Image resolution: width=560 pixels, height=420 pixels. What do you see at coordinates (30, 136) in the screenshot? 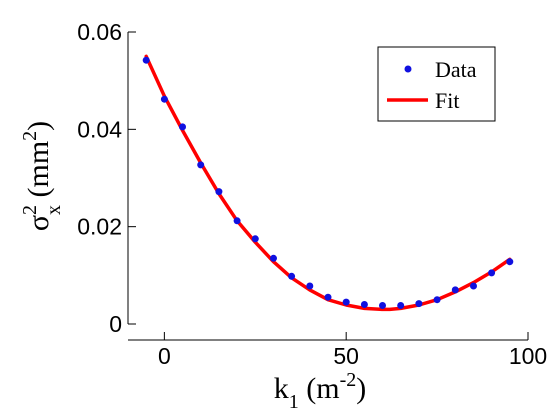
I see `y-axis-label-units-sup: 2` at bounding box center [30, 136].